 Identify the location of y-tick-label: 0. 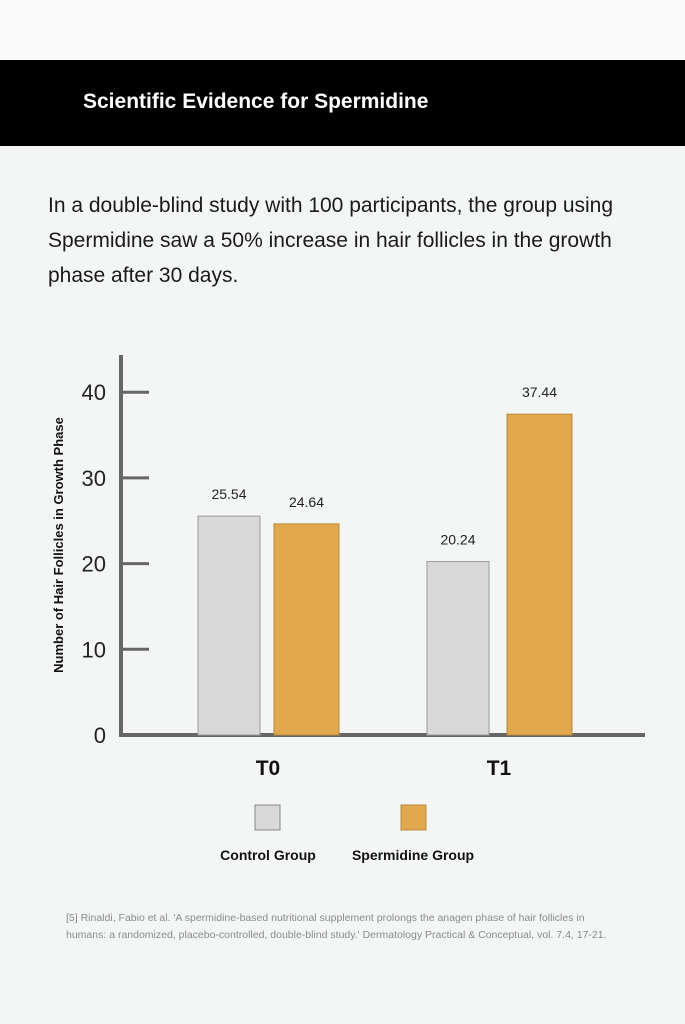
(100, 735).